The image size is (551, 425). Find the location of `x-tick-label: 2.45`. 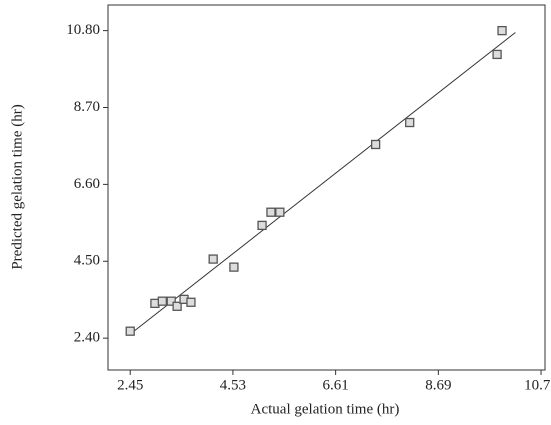

x-tick-label: 2.45 is located at coordinates (130, 385).